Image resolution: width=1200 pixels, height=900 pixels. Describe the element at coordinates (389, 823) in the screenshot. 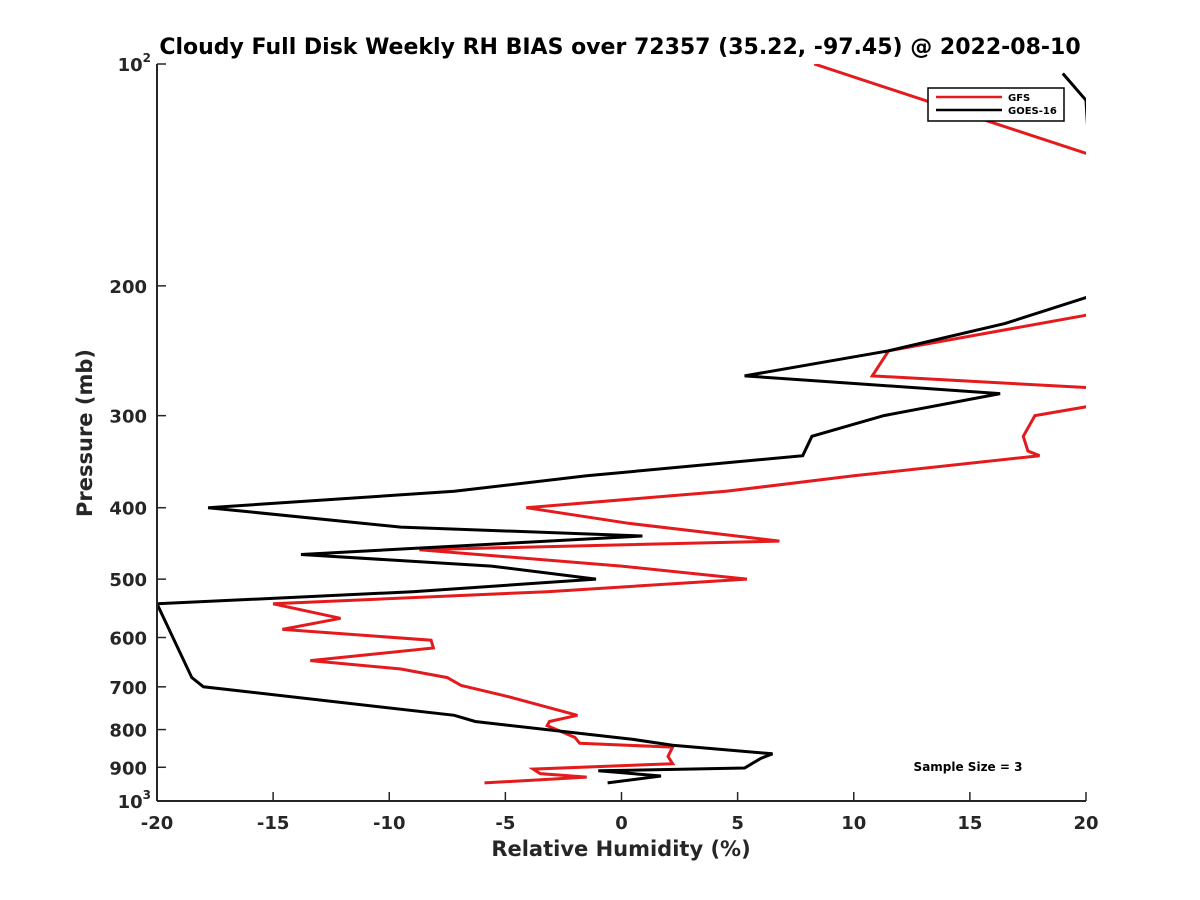

I see `x-tick-label: -10` at that location.